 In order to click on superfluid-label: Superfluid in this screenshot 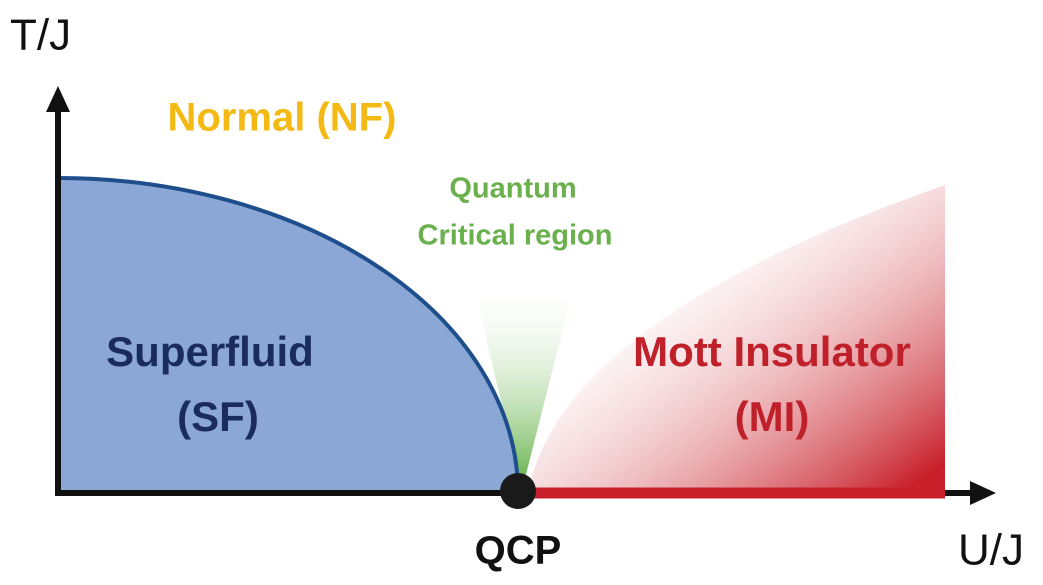, I will do `click(210, 351)`.